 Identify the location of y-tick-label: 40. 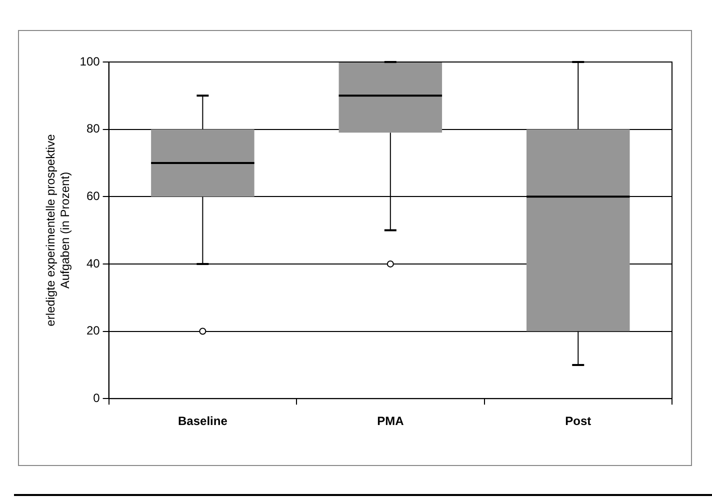
(93, 263).